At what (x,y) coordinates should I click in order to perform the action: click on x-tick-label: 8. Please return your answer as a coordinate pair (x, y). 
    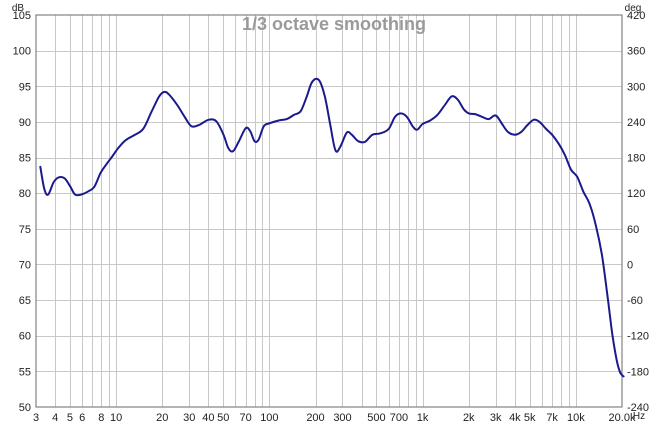
    Looking at the image, I should click on (101, 418).